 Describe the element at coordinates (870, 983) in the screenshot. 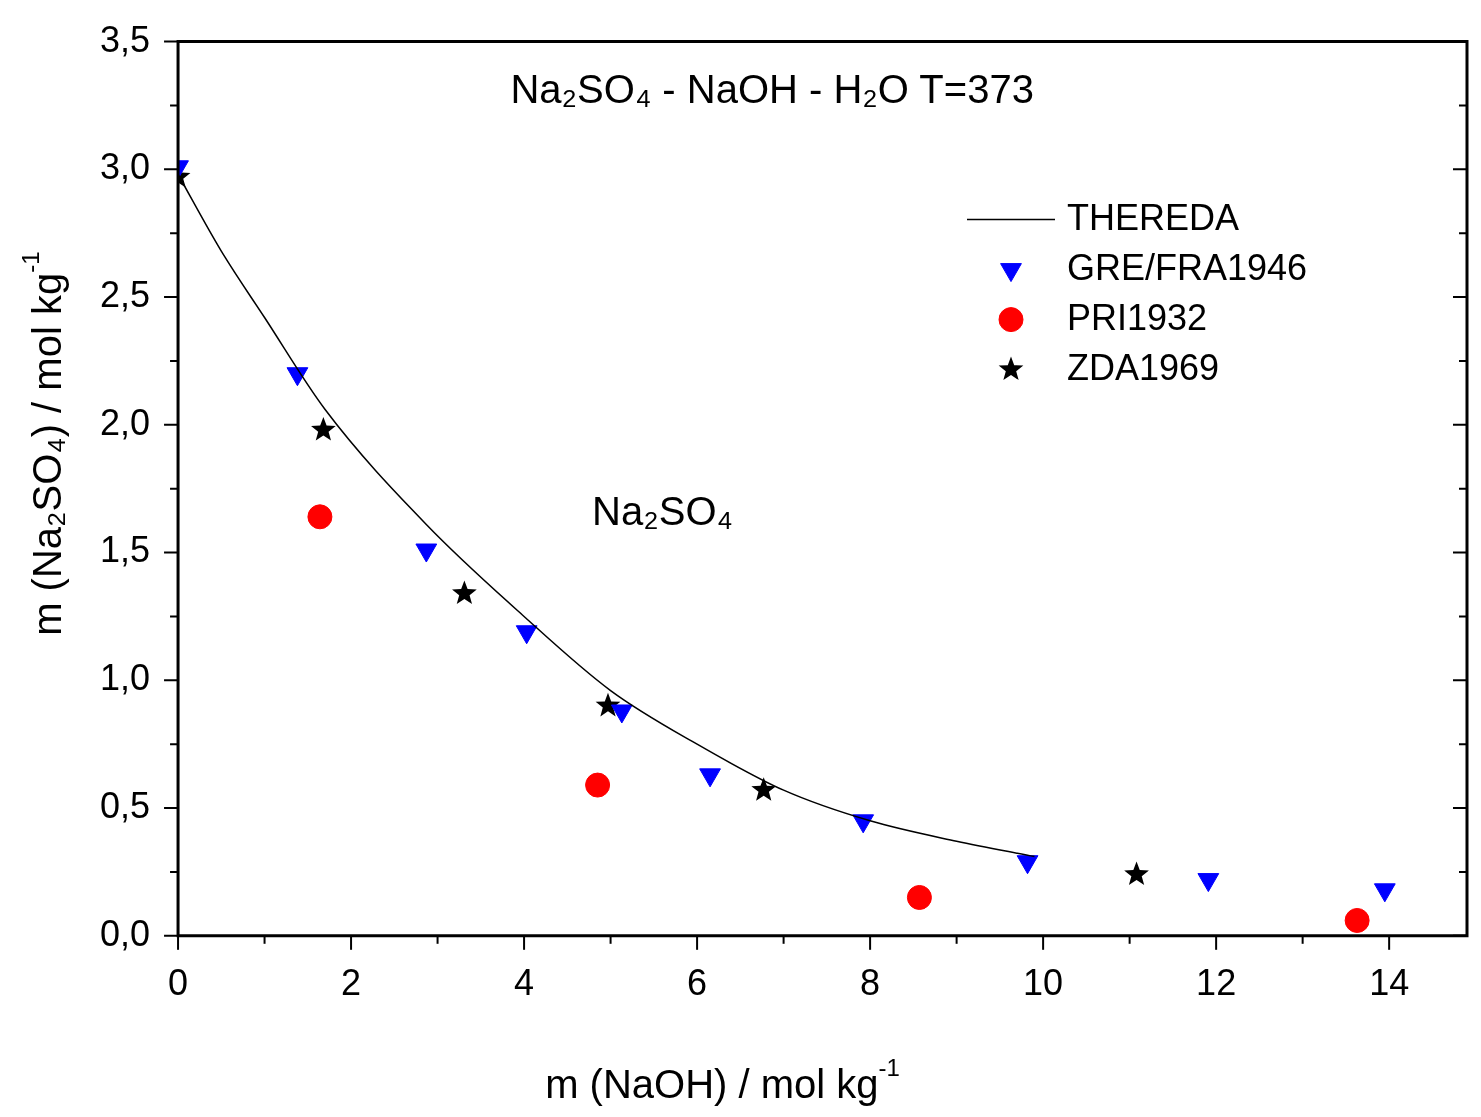

I see `x-tick-label: 8` at that location.